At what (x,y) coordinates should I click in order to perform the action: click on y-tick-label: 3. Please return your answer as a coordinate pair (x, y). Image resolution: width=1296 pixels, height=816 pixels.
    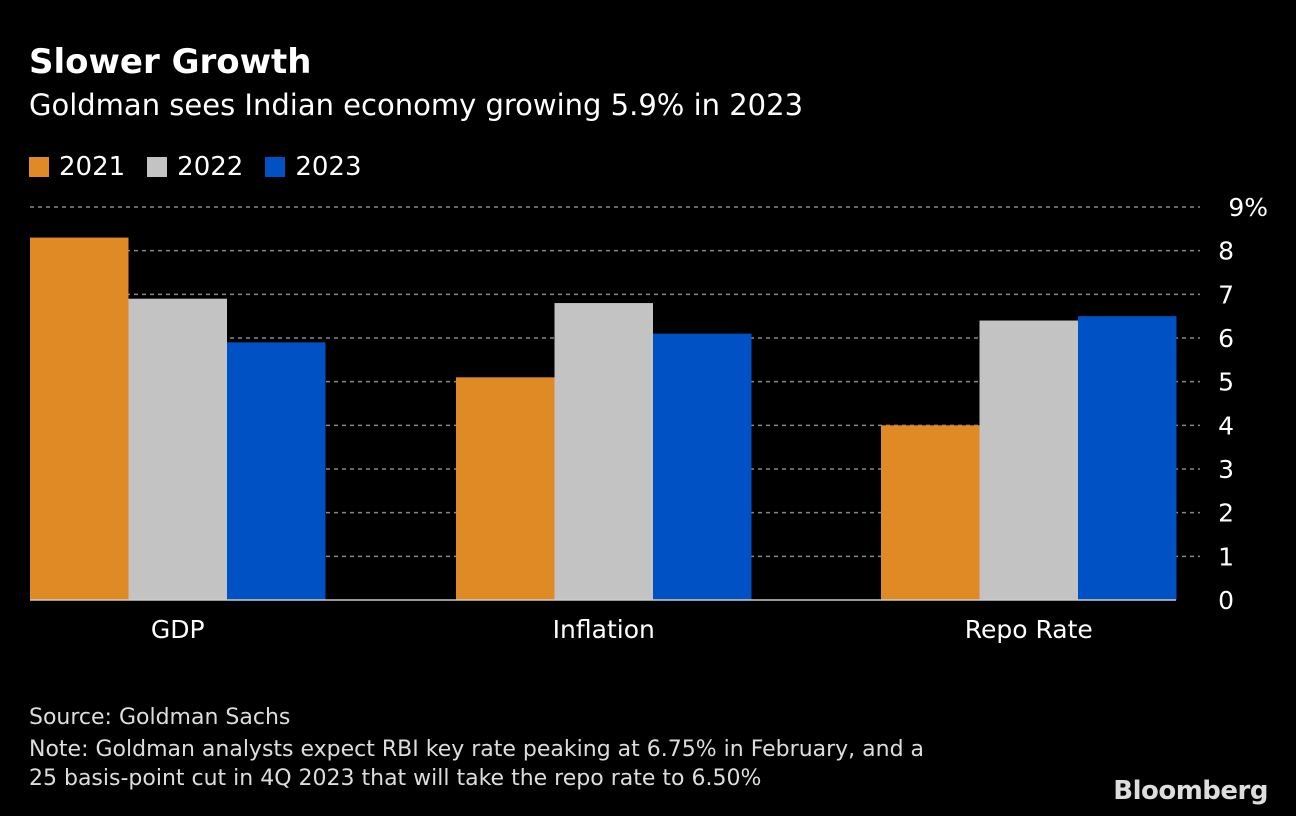
    Looking at the image, I should click on (1226, 469).